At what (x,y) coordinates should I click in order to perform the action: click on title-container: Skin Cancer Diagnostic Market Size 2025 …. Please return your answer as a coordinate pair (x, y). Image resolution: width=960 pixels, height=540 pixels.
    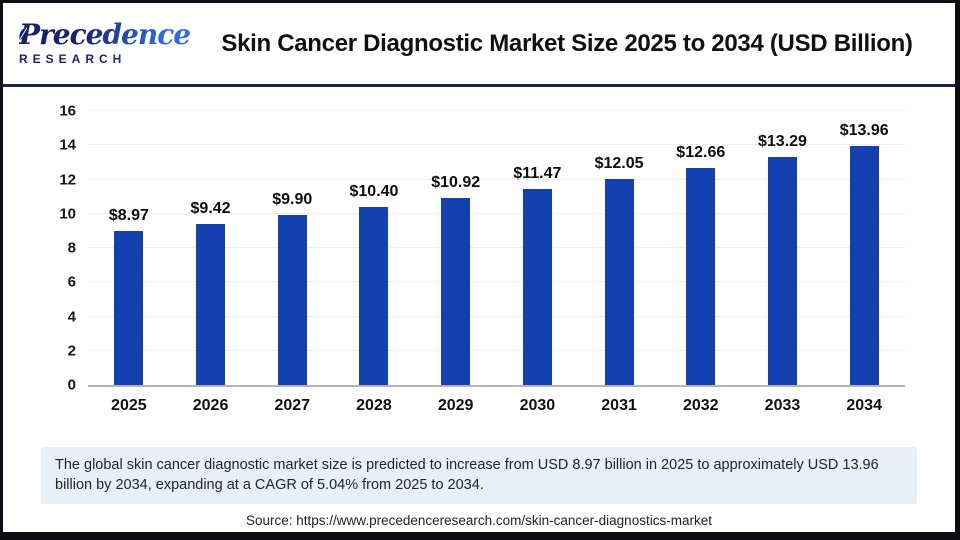
    Looking at the image, I should click on (577, 44).